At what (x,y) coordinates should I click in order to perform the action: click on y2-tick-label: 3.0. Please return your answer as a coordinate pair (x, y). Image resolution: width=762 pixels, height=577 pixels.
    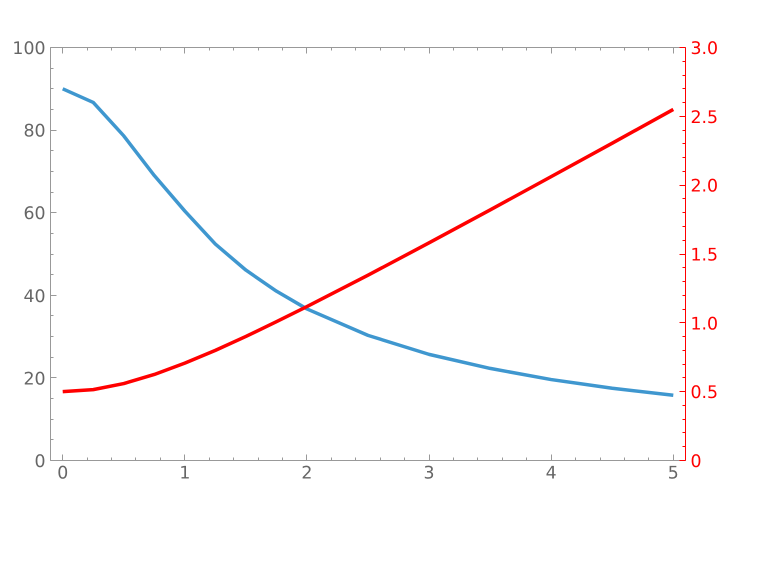
    Looking at the image, I should click on (704, 49).